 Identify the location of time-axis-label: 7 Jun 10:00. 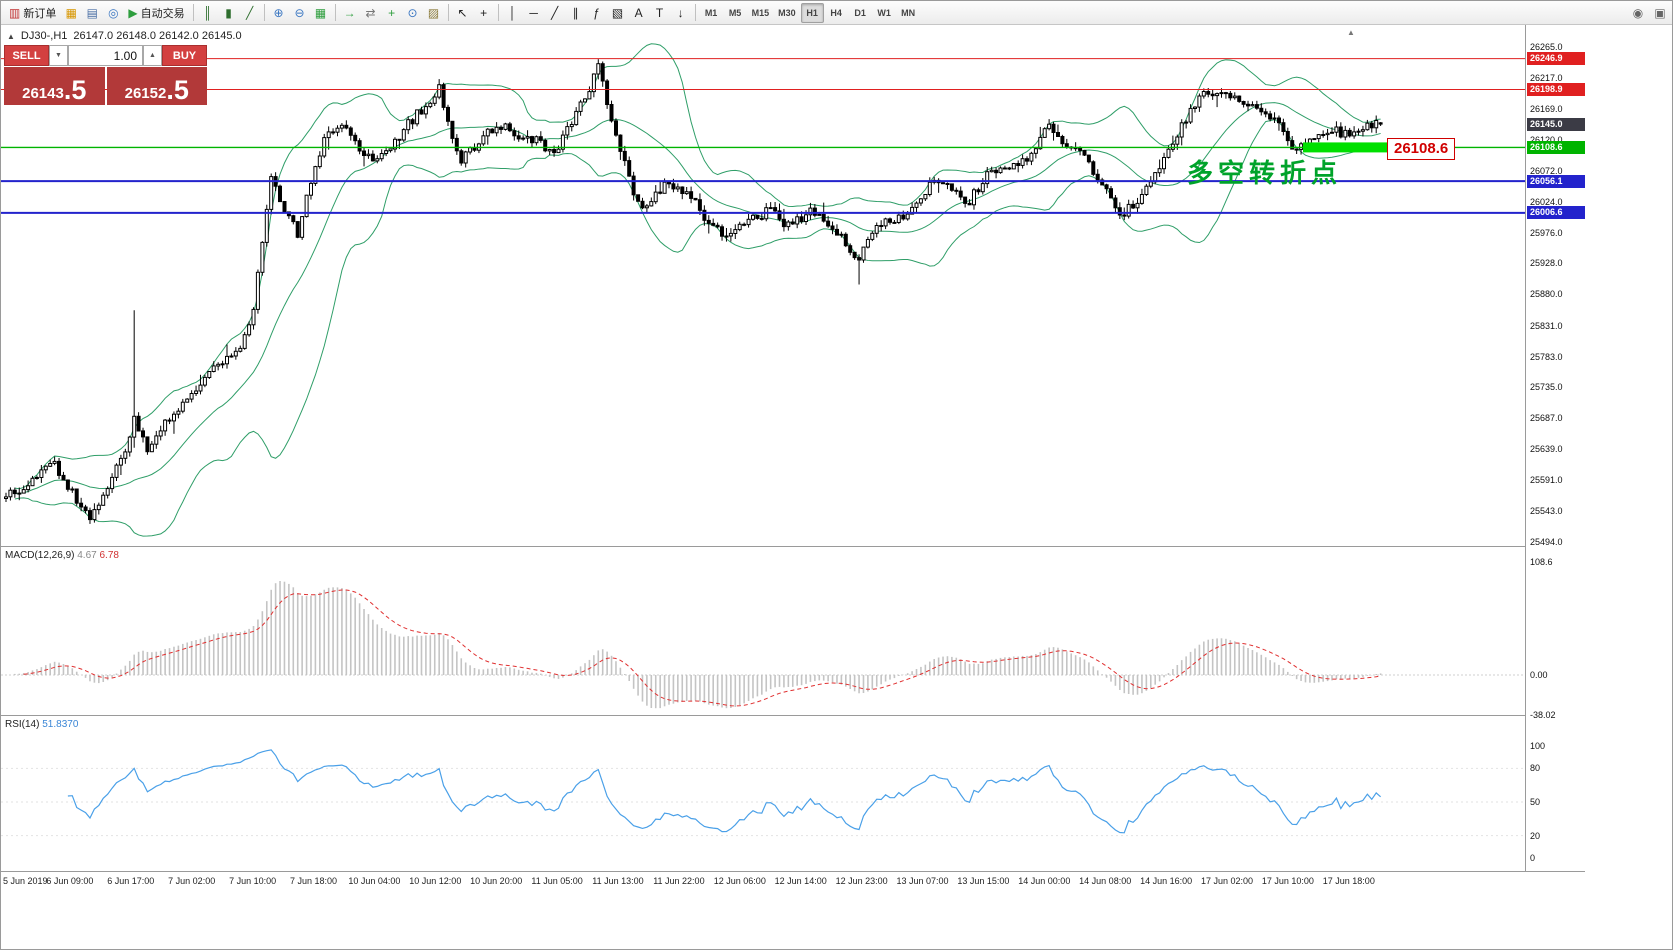
(253, 881).